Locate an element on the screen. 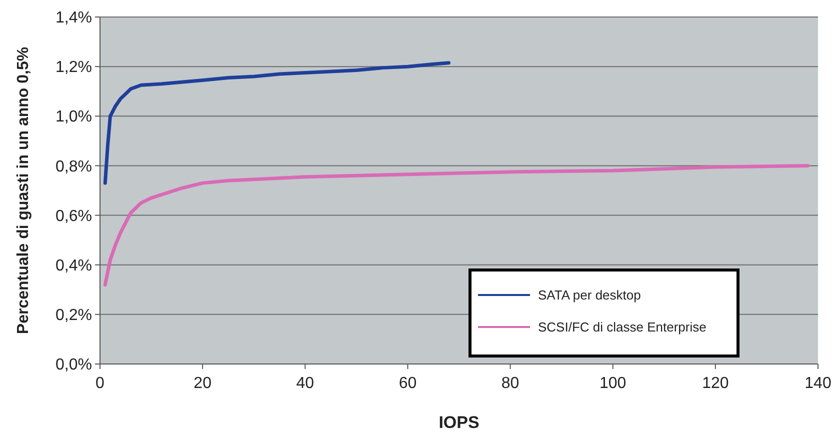 The height and width of the screenshot is (437, 833). x-tick-label: 60 is located at coordinates (407, 383).